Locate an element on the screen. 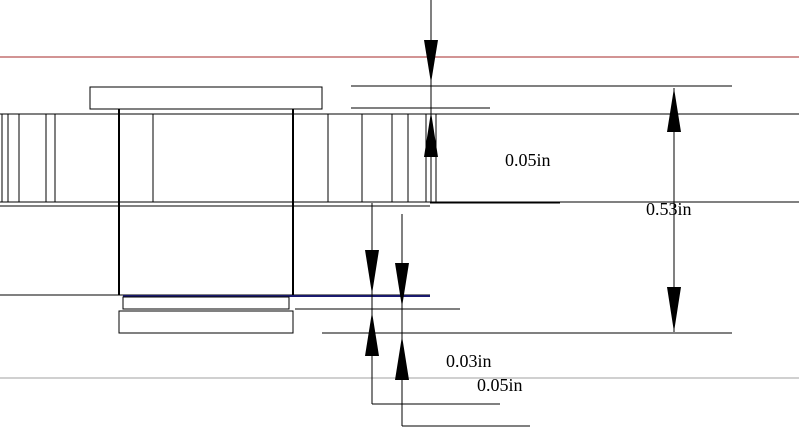 The image size is (799, 437). bottom-plate is located at coordinates (206, 322).